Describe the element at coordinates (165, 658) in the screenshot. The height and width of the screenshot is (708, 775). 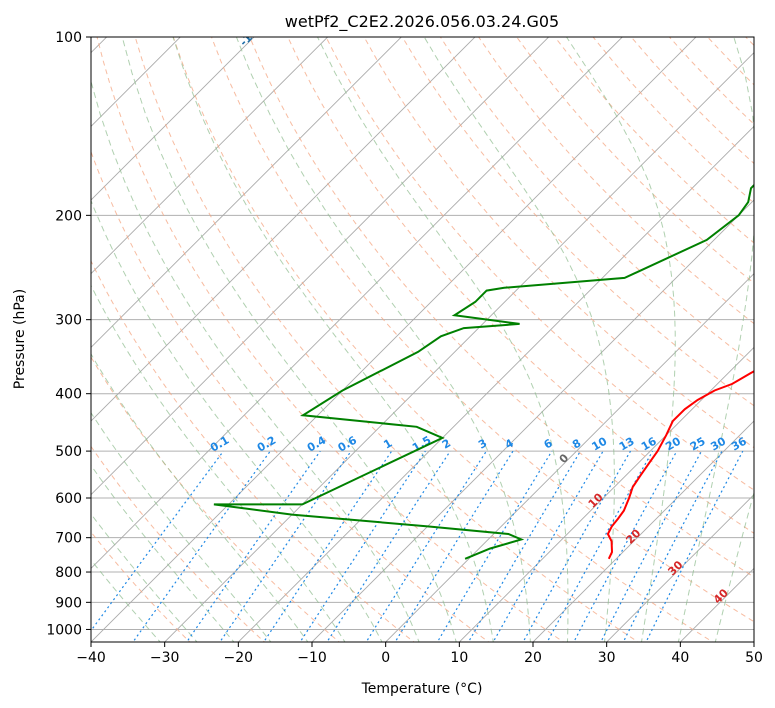
I see `x-tick-label: −30` at that location.